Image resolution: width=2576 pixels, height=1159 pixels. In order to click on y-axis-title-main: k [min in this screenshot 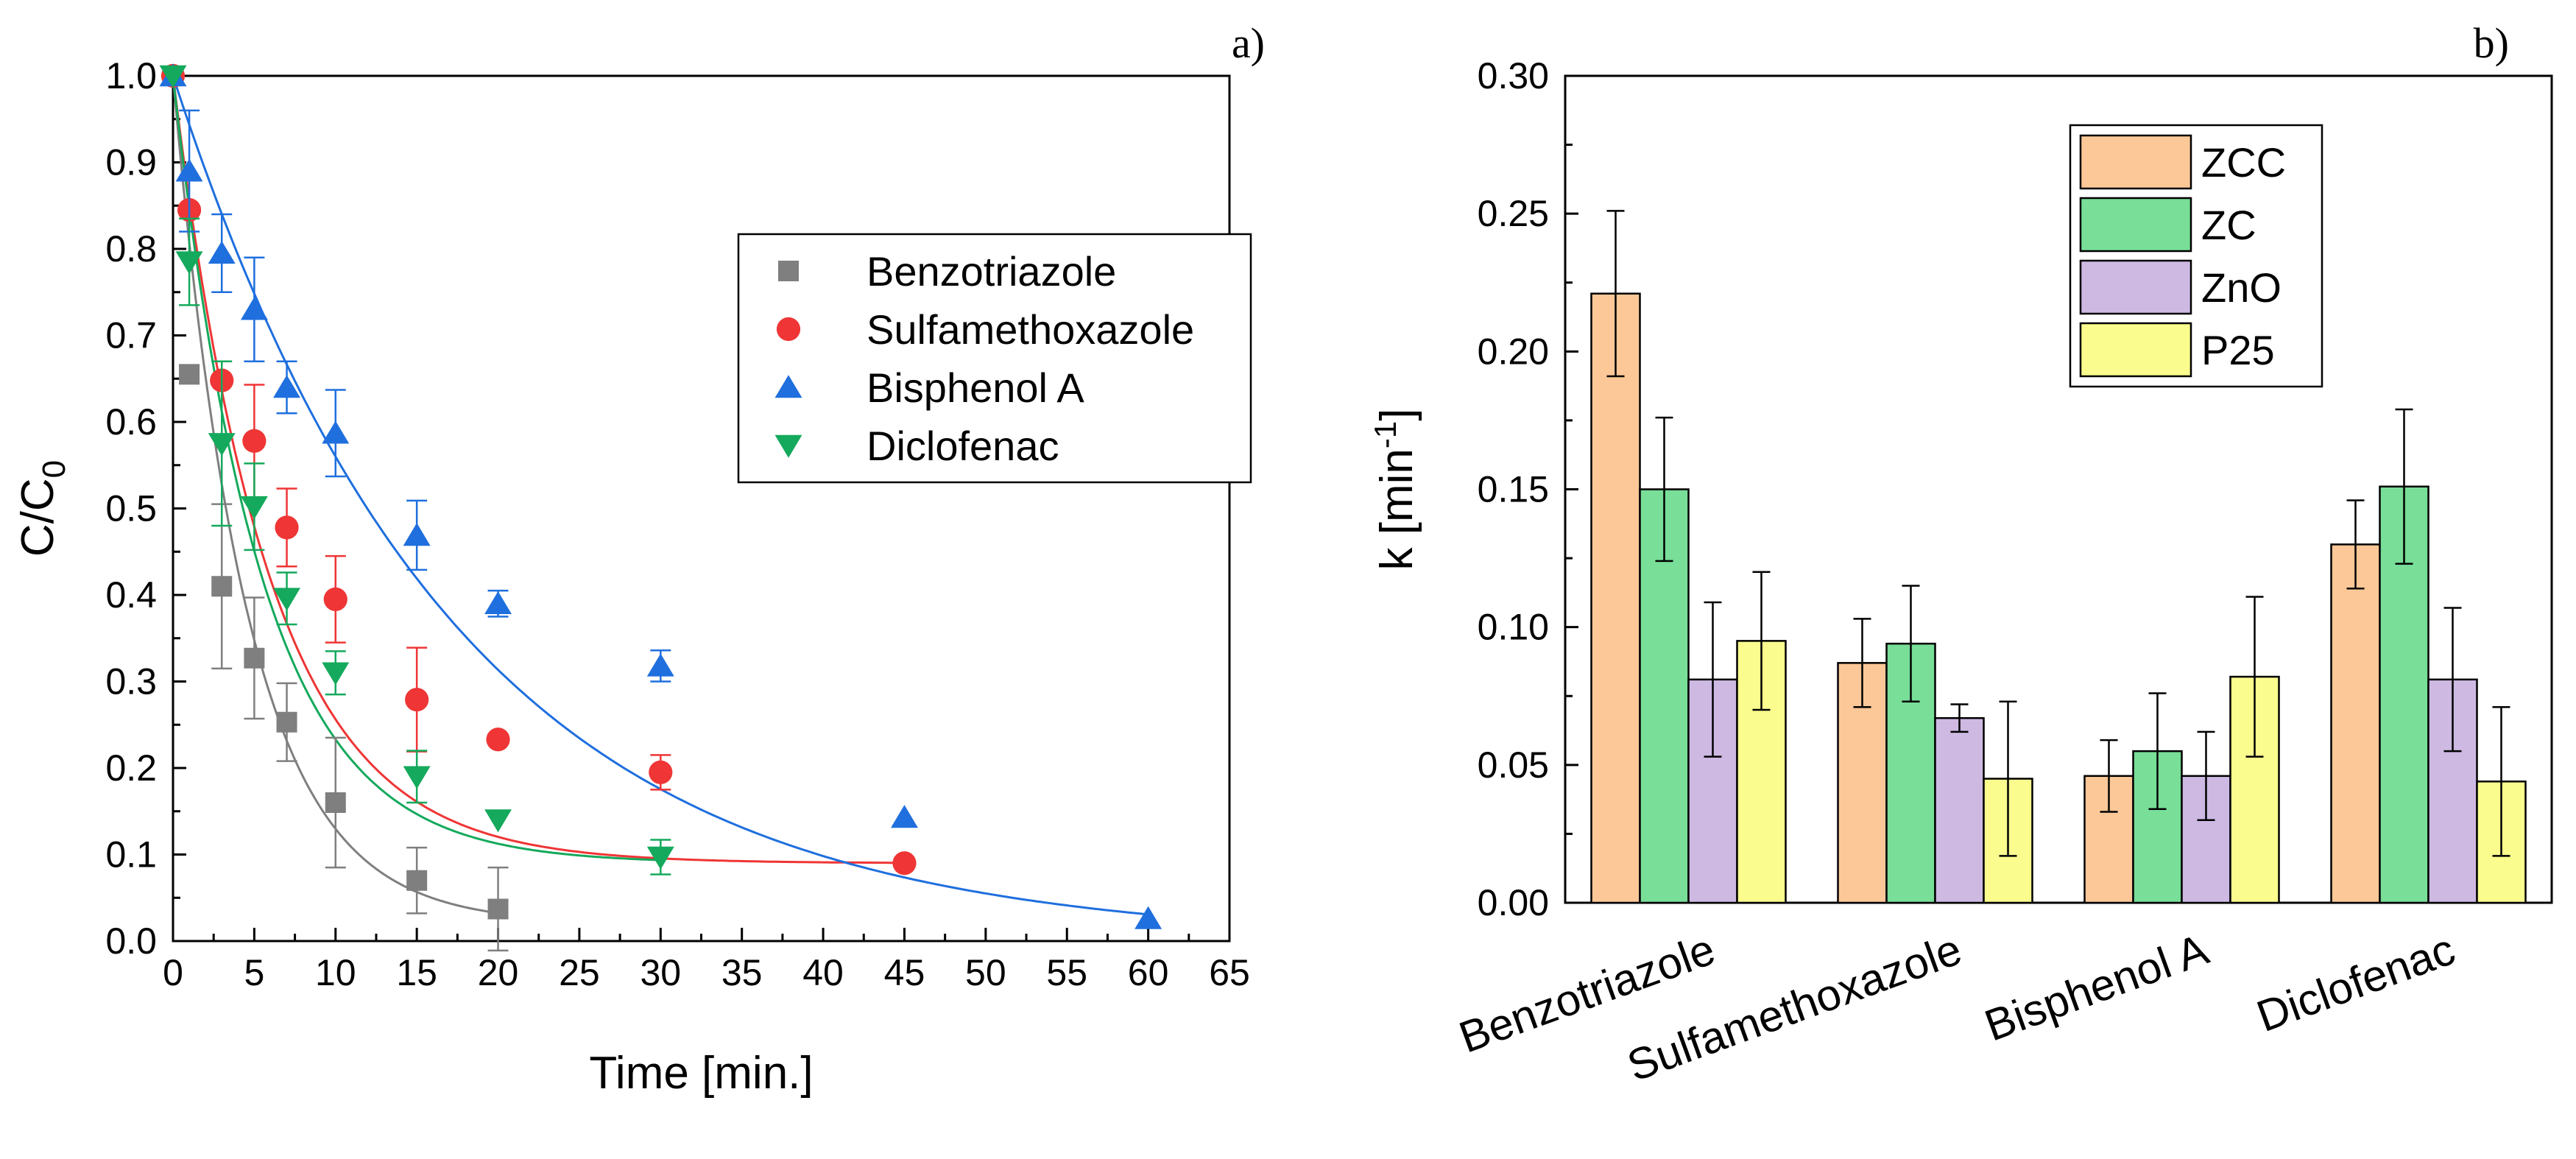, I will do `click(1397, 509)`.